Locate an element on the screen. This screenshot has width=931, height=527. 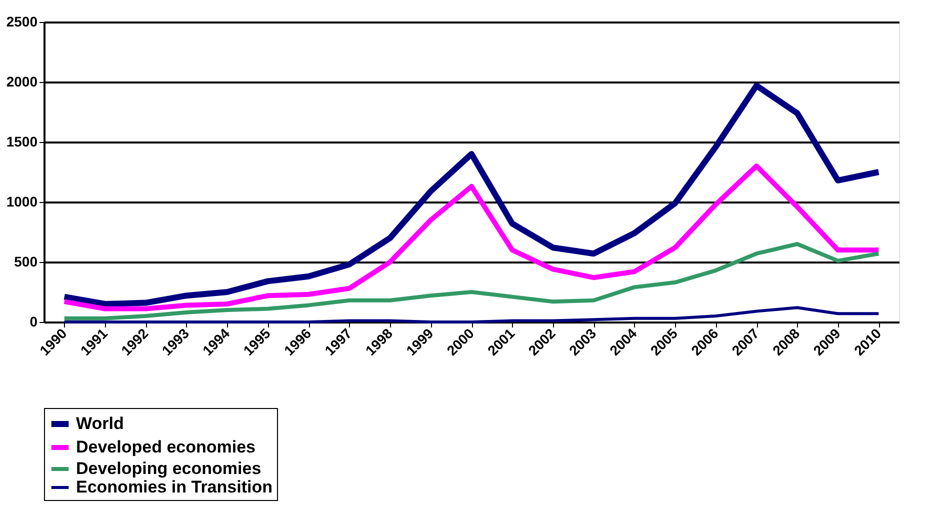
y-tick-label: 2000 is located at coordinates (22, 82).